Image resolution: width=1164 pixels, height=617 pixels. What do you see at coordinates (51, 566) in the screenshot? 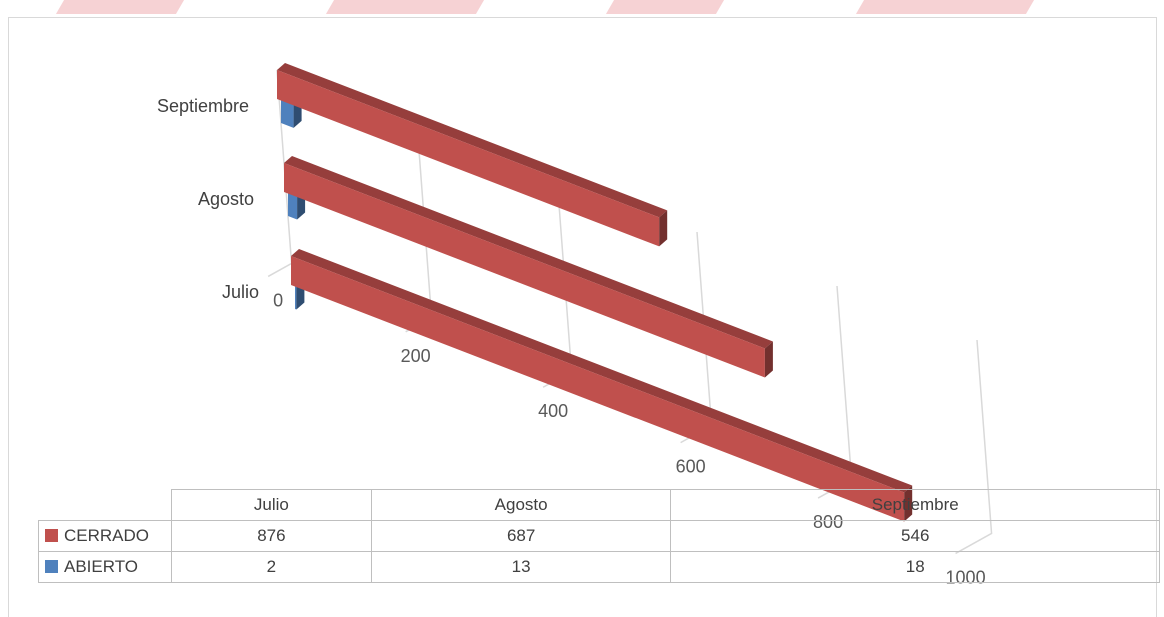
I see `legend-swatch-abierto` at bounding box center [51, 566].